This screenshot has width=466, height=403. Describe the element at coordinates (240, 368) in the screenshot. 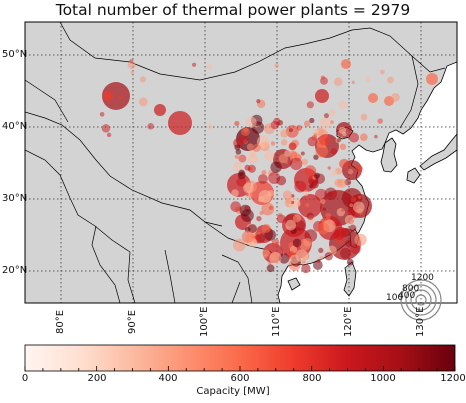

I see `colorbar-ticks` at that location.